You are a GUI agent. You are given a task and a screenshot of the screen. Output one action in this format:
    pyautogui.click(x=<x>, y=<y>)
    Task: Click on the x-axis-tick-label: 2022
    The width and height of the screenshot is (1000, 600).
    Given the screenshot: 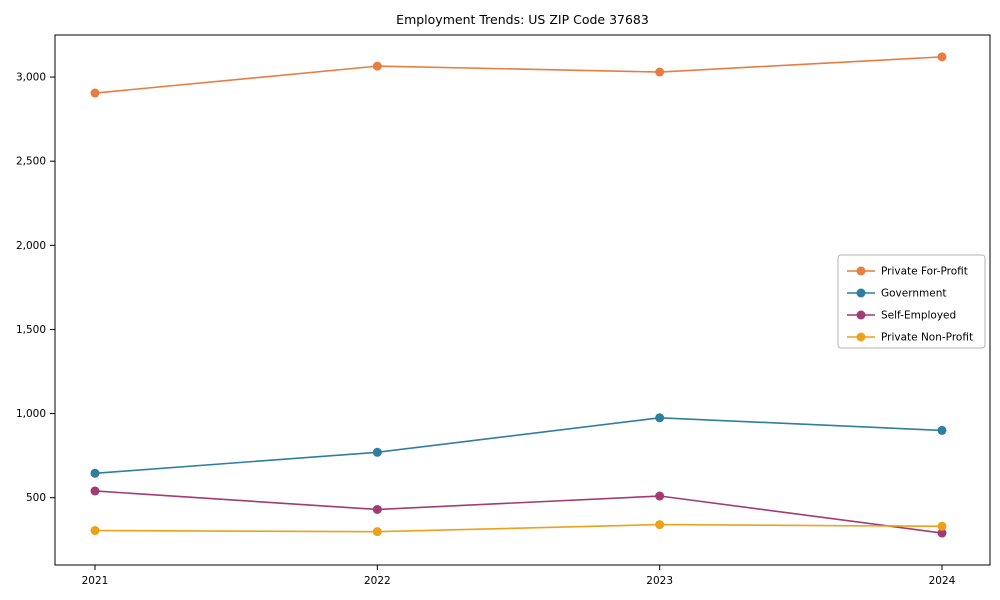 What is the action you would take?
    pyautogui.click(x=377, y=581)
    